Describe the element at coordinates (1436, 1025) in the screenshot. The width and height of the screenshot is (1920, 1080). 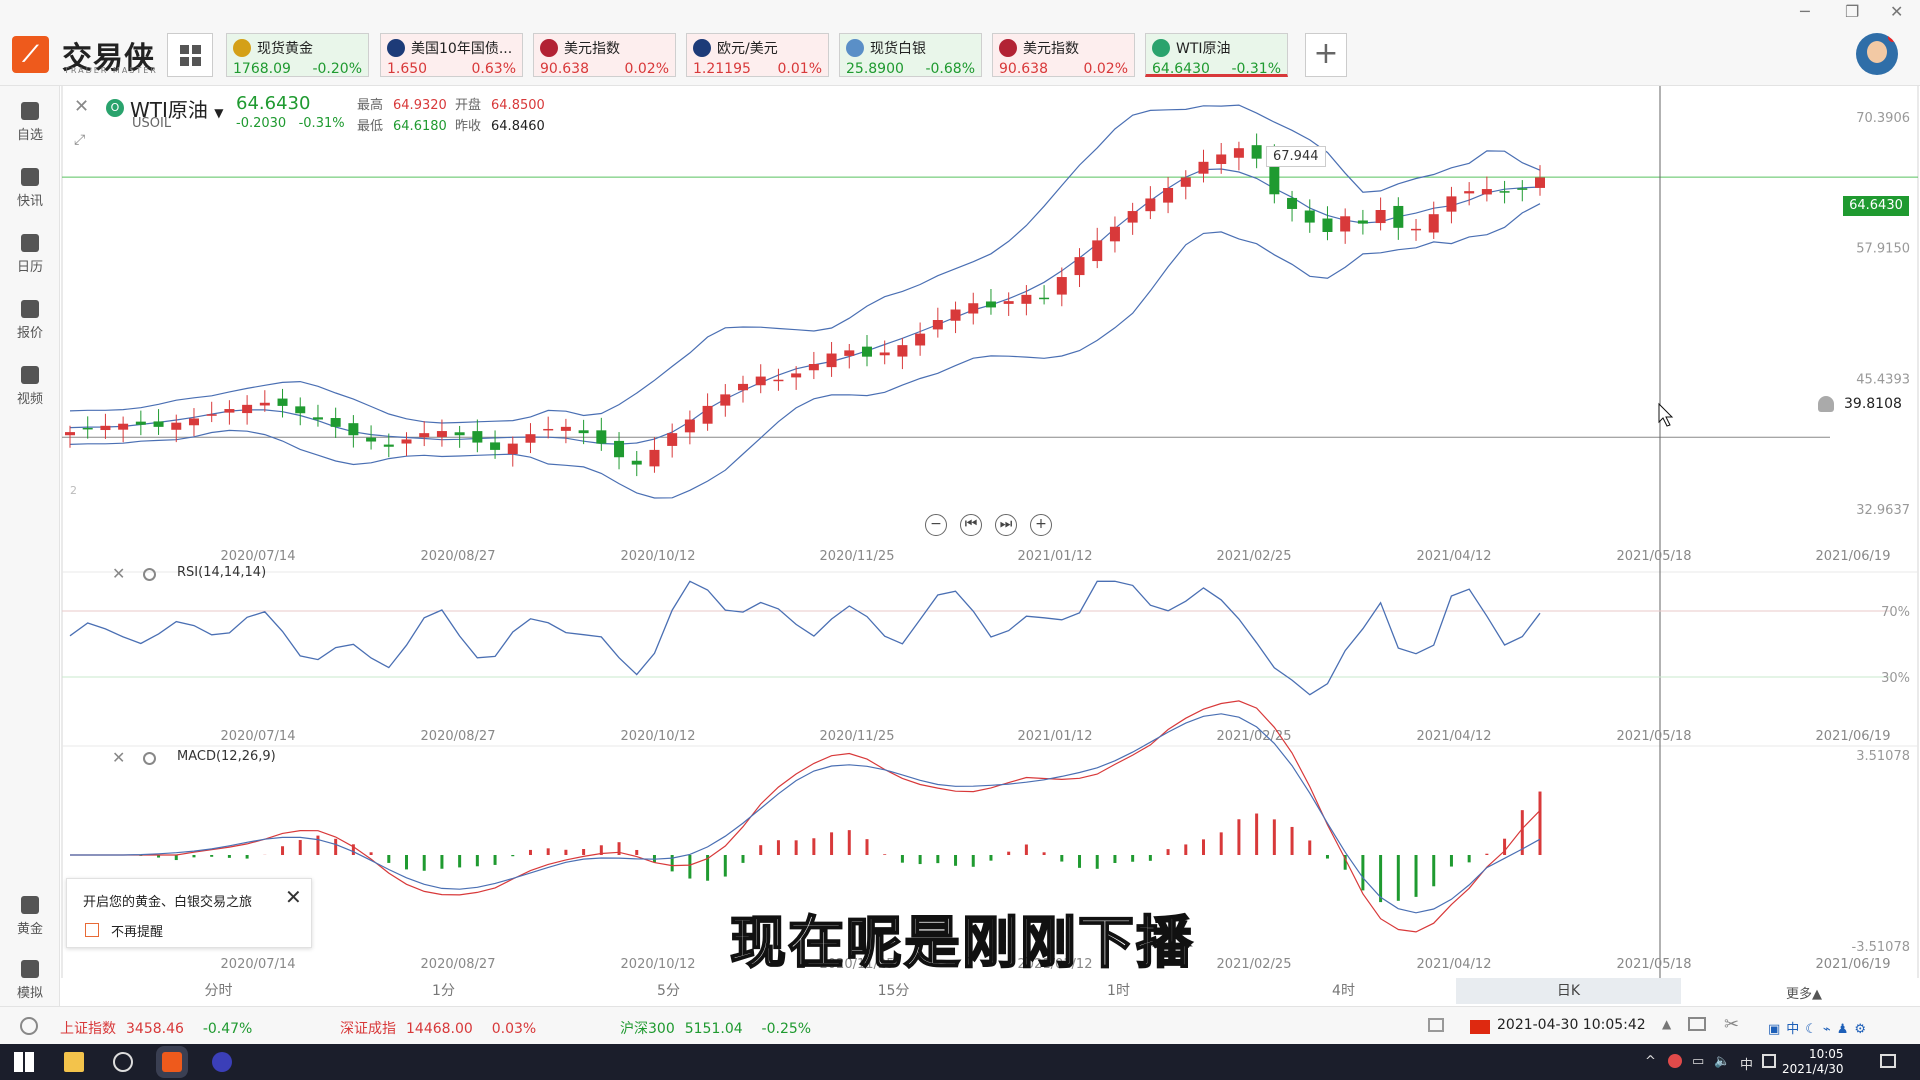
I see `translate-icon` at that location.